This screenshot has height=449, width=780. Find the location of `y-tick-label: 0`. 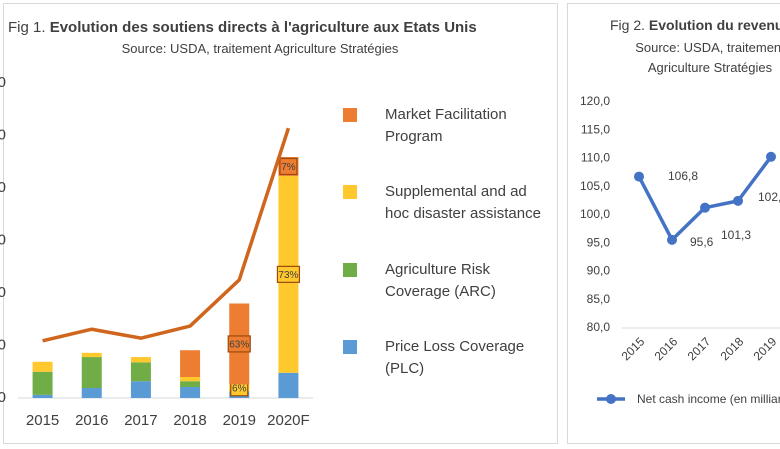

y-tick-label: 0 is located at coordinates (3, 397).